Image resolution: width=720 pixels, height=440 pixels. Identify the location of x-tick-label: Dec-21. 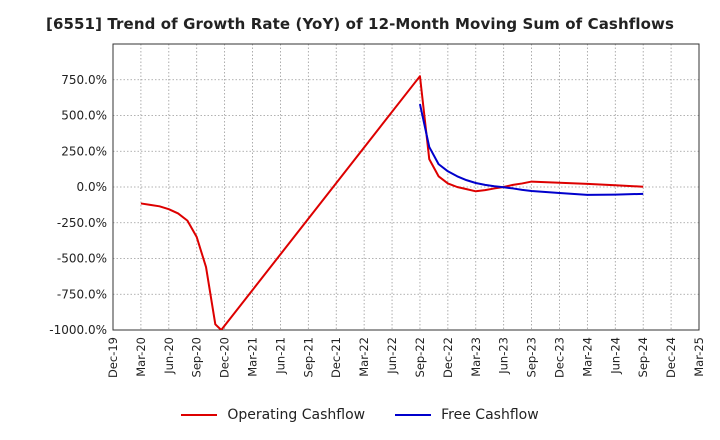
(336, 357).